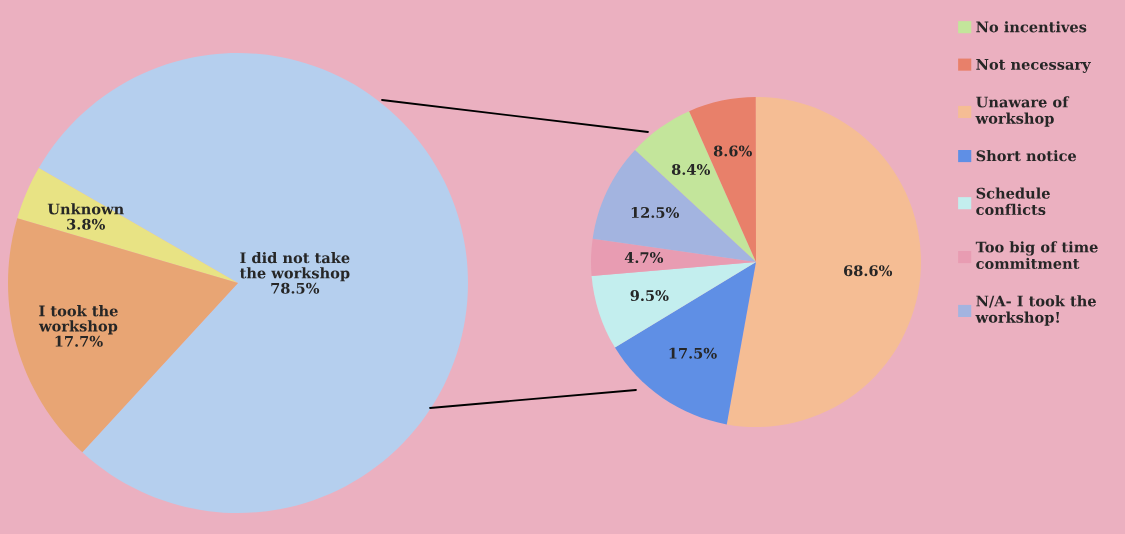  Describe the element at coordinates (655, 212) in the screenshot. I see `data-label: 12.5%` at that location.